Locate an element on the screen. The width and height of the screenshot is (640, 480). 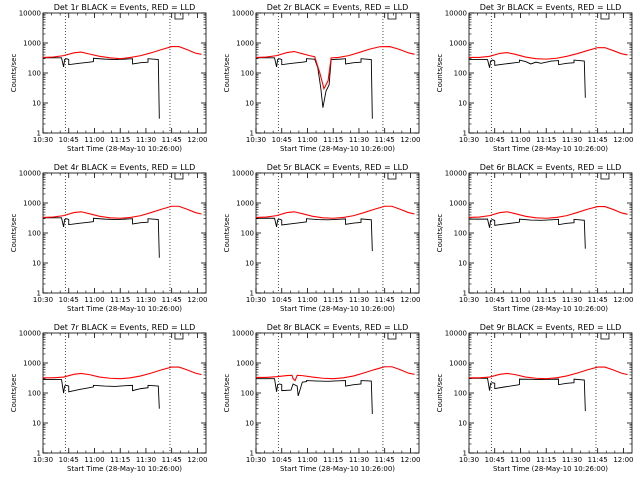
panel-title: Det 8r BLACK = Events, RED = LLD is located at coordinates (338, 327).